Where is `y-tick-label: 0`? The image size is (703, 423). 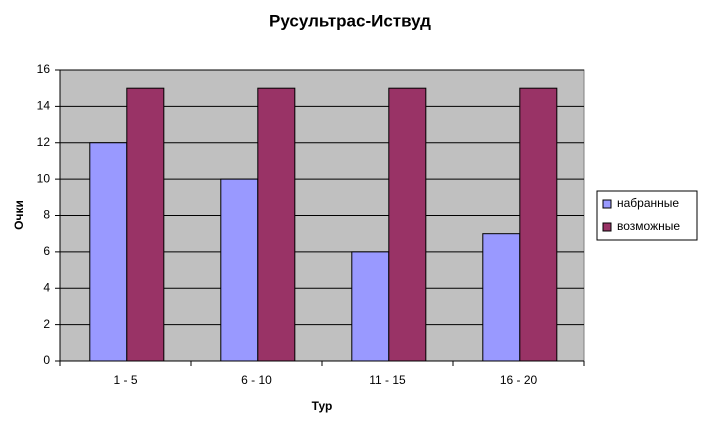 y-tick-label: 0 is located at coordinates (46, 360).